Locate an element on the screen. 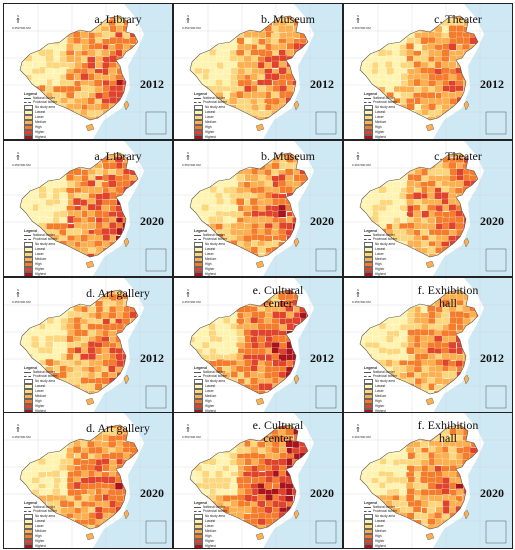 This screenshot has height=550, width=515. map-title: f. Exhibition hall is located at coordinates (448, 431).